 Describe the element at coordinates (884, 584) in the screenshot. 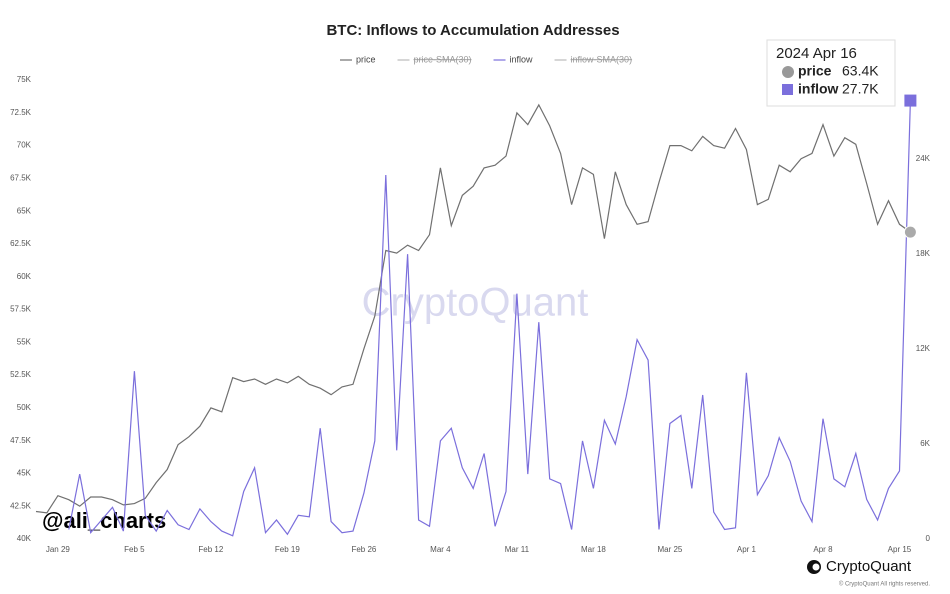

I see `copyright: © CryptoQuant All rights reserved.` at that location.